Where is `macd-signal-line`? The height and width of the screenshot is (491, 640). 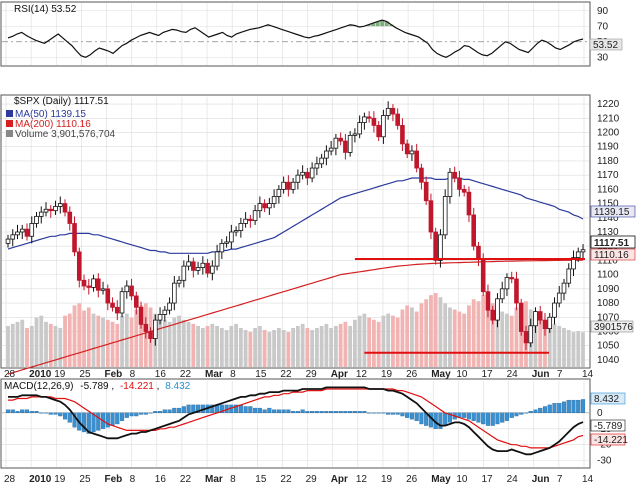 macd-signal-line is located at coordinates (296, 418).